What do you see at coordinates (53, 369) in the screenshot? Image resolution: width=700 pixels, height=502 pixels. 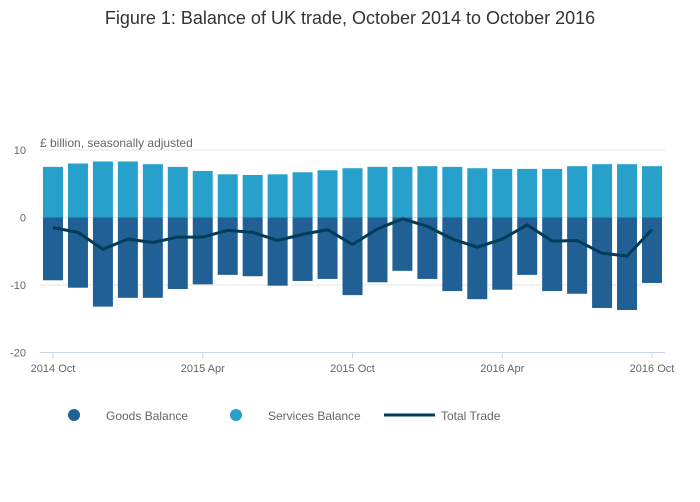 I see `x-tick-label: 2014 Oct` at bounding box center [53, 369].